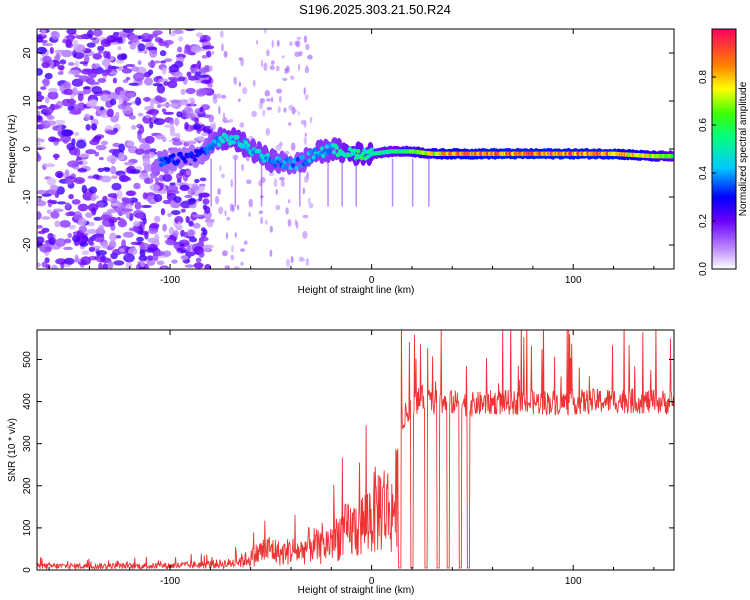  Describe the element at coordinates (356, 290) in the screenshot. I see `spectrogram-xlabel: Height of straight line (km)` at that location.